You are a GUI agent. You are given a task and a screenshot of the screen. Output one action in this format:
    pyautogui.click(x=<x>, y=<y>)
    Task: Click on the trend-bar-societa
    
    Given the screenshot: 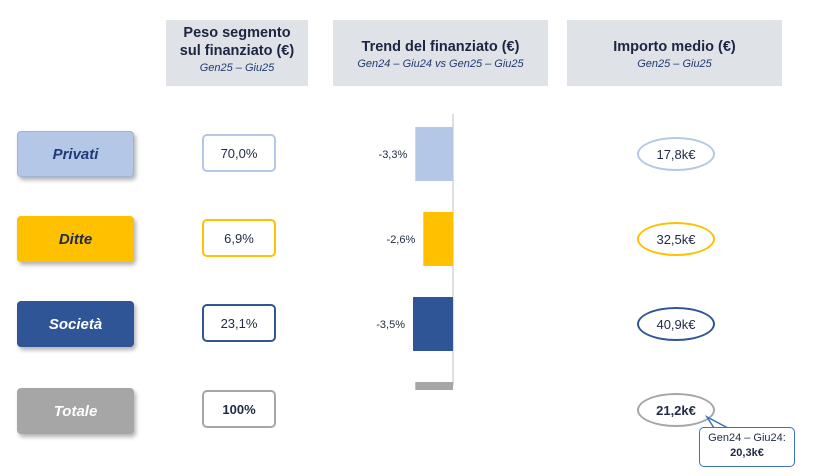 What is the action you would take?
    pyautogui.click(x=433, y=324)
    